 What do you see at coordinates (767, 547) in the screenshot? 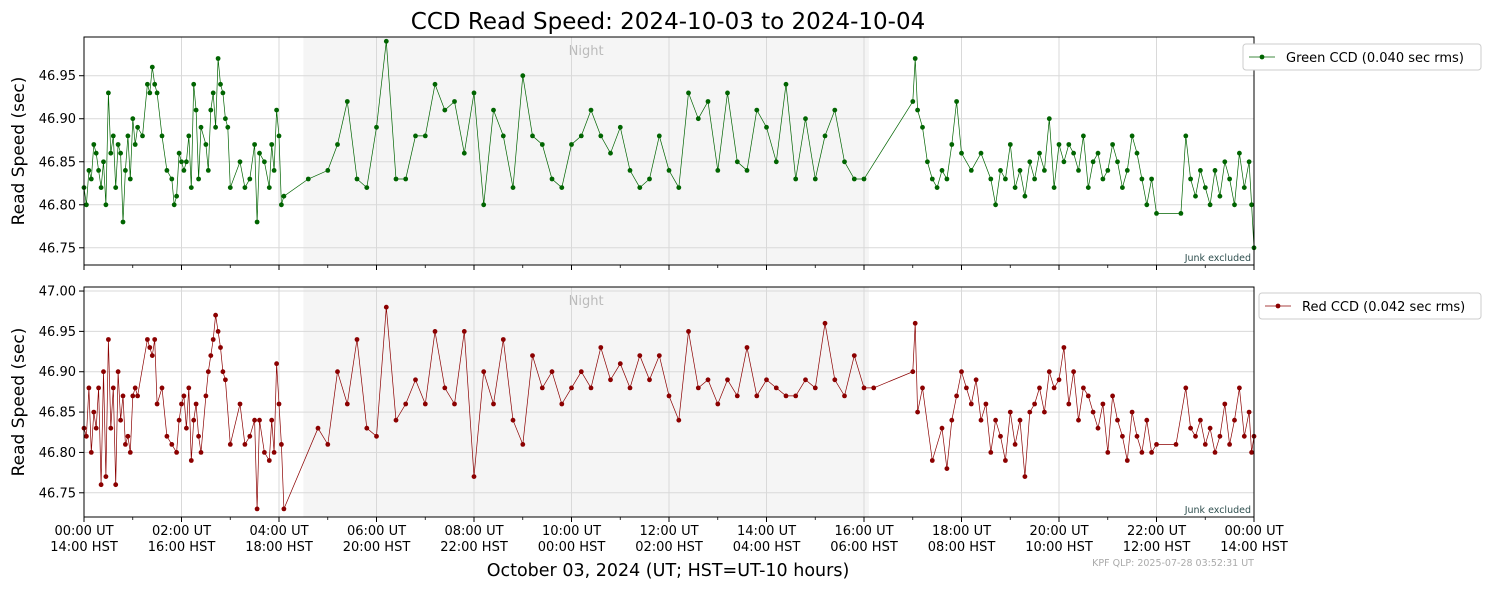
I see `x-tick-label-hst: 04:00 HST` at bounding box center [767, 547].